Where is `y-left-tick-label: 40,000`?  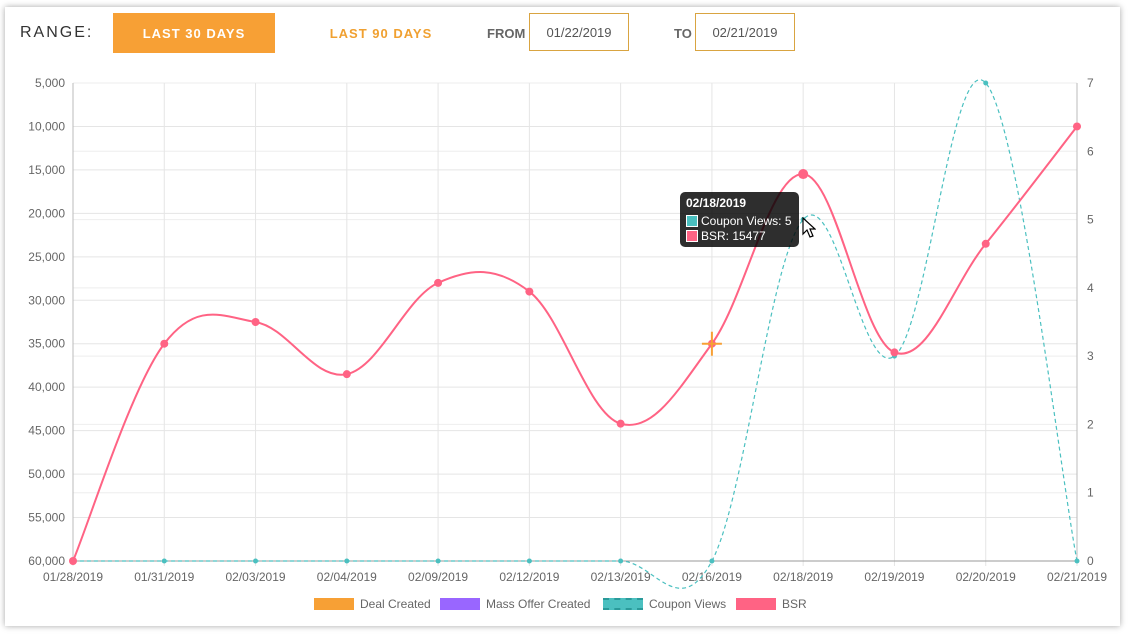
y-left-tick-label: 40,000 is located at coordinates (46, 387).